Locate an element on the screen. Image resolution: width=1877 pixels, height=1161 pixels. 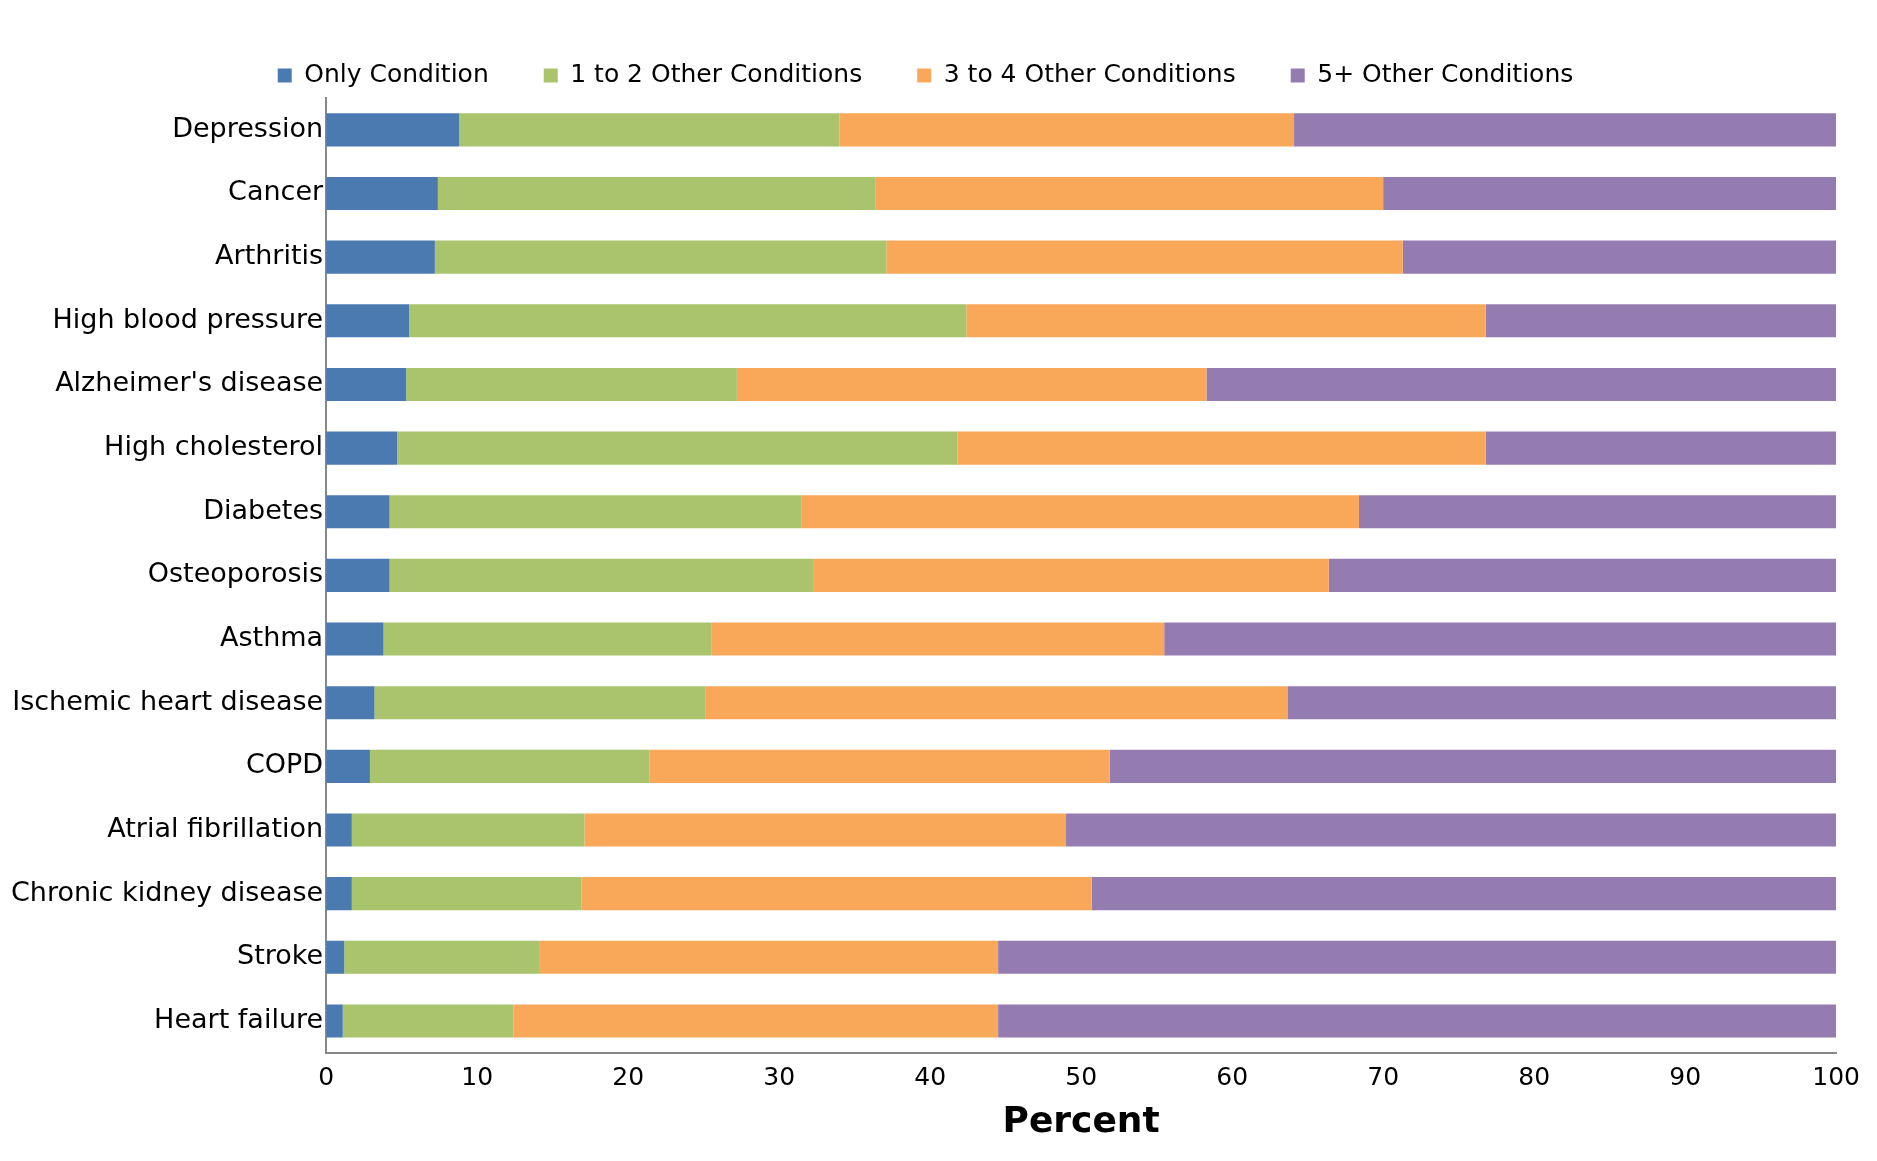
y-tick-label: Heart failure is located at coordinates (239, 1018).